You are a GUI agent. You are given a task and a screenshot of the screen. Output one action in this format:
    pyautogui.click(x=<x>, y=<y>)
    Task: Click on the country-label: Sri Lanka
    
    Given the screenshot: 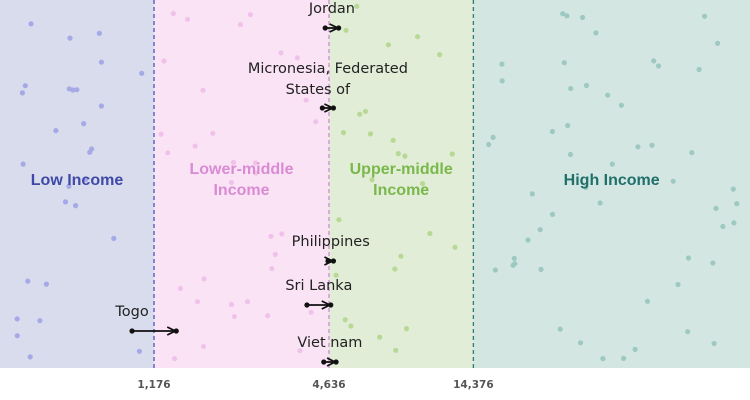 What is the action you would take?
    pyautogui.click(x=318, y=286)
    